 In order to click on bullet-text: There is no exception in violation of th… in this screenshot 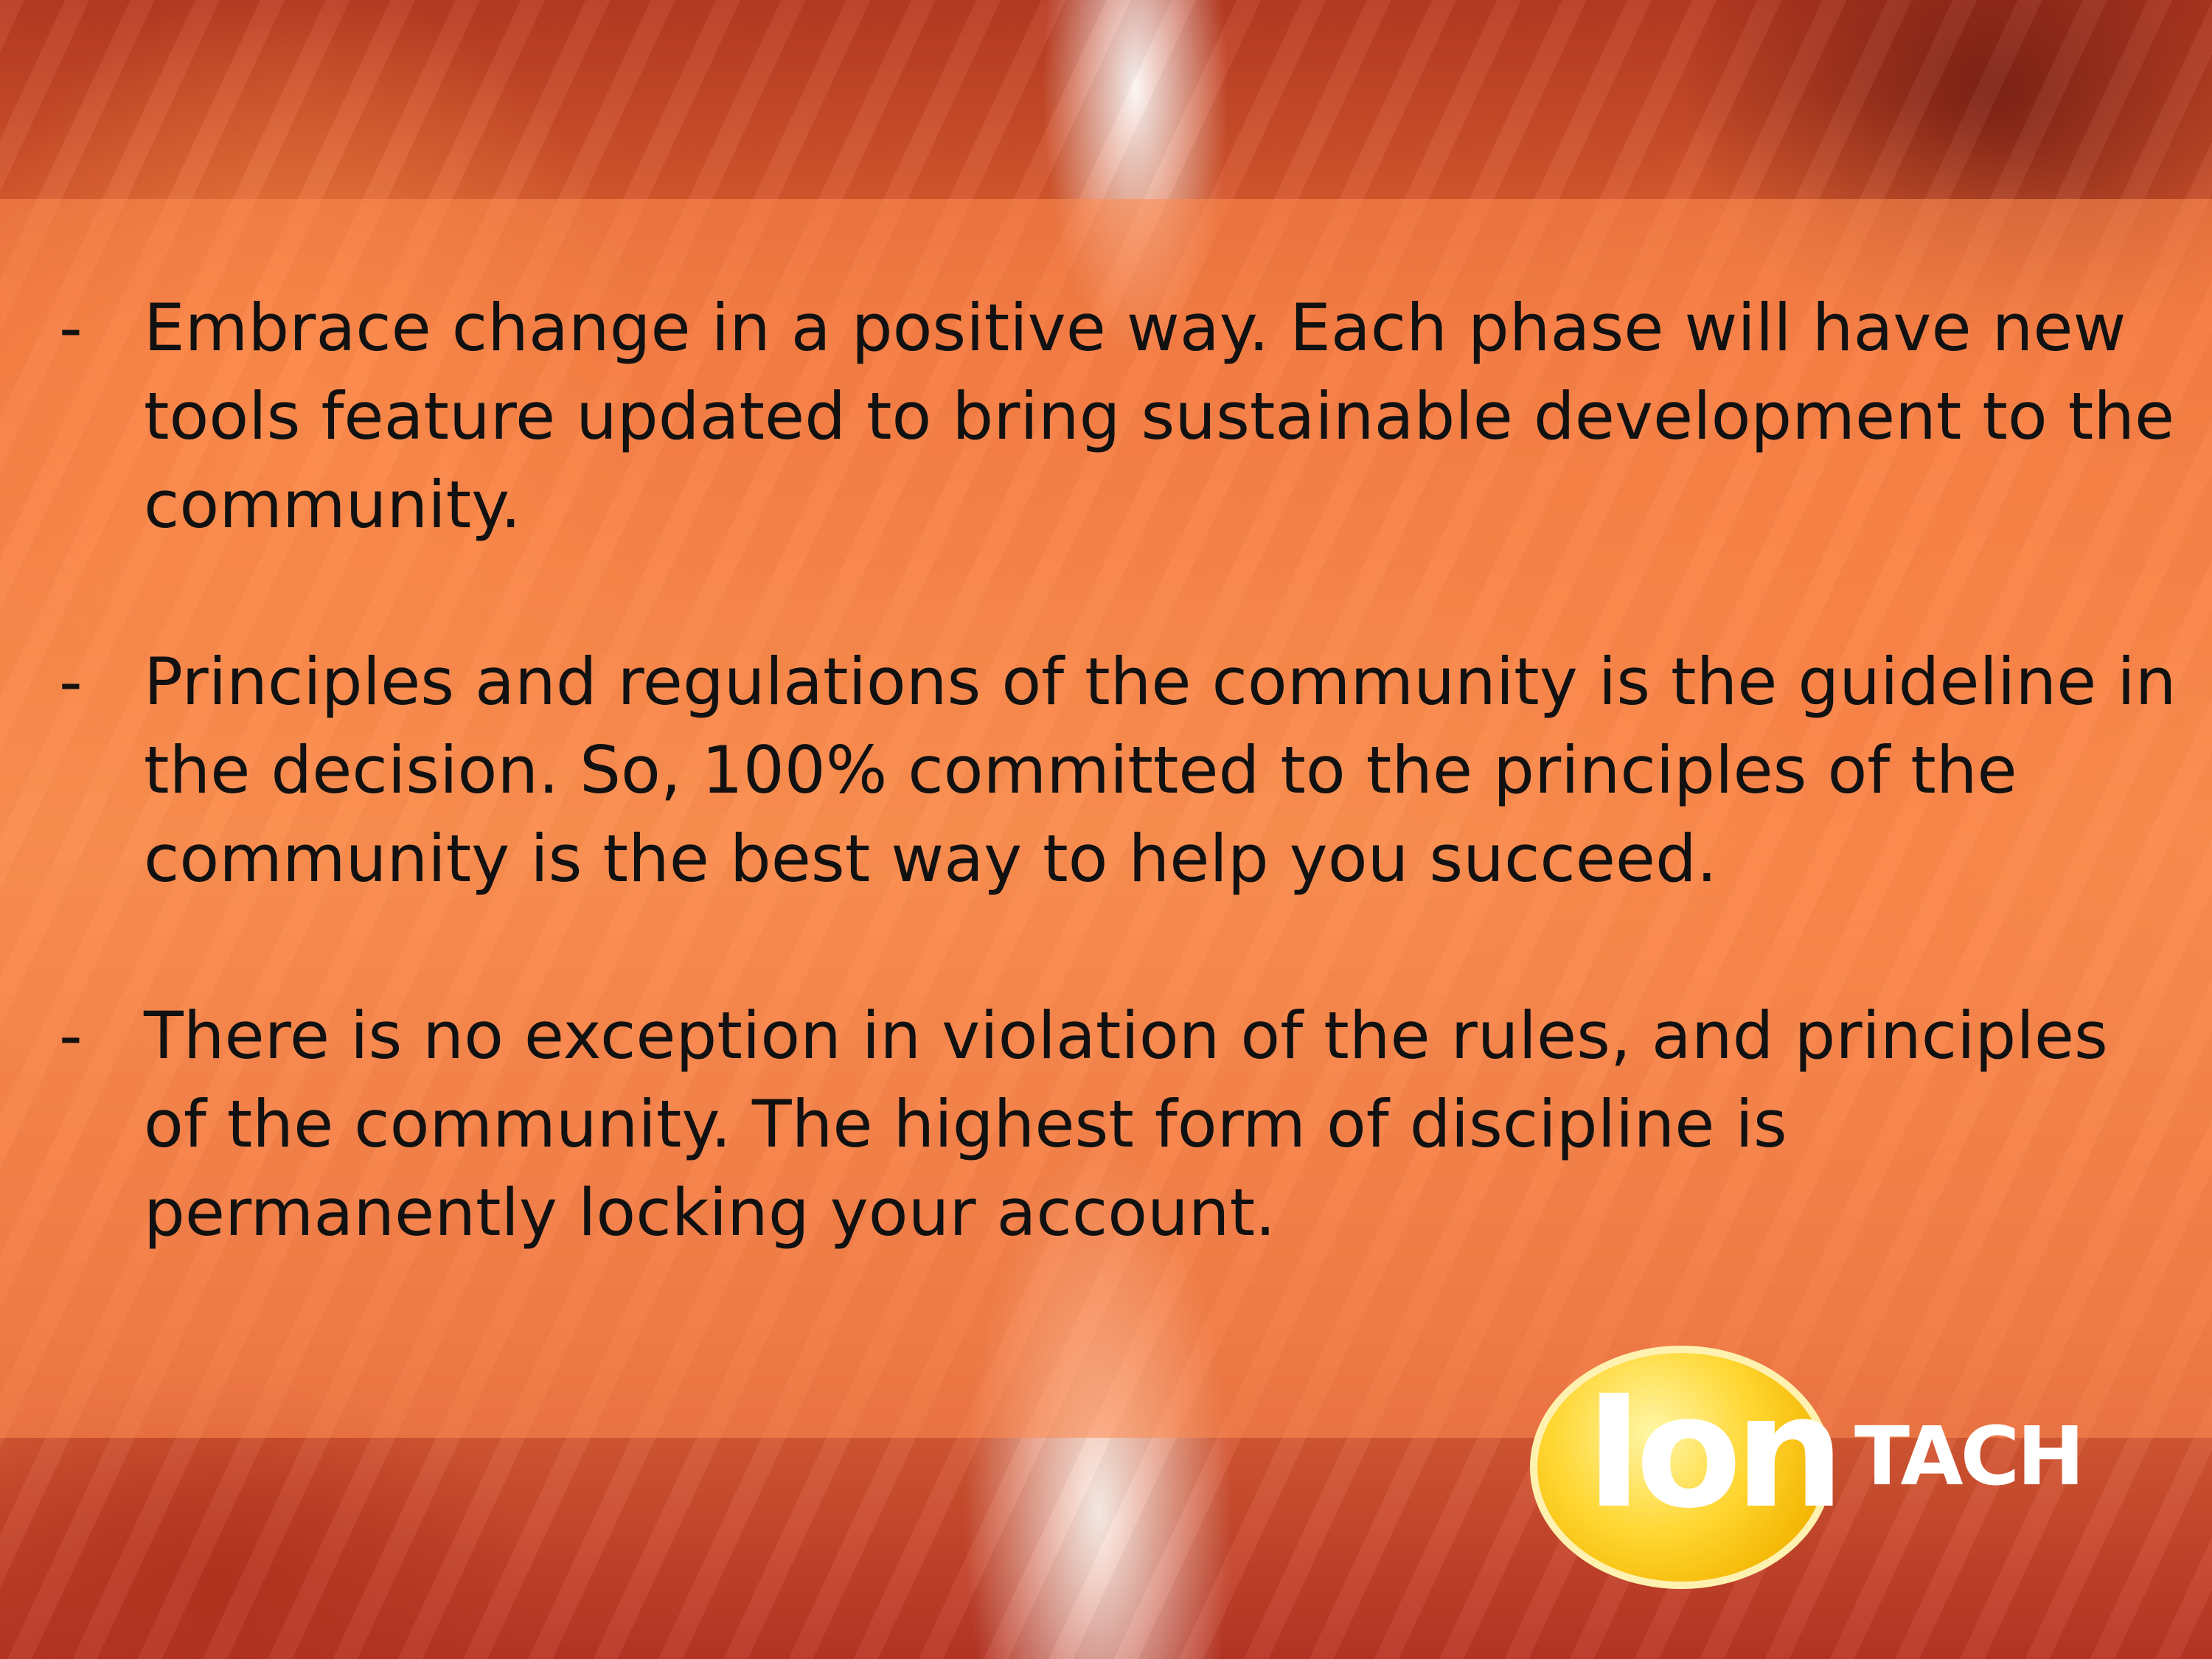, I will do `click(1126, 1124)`.